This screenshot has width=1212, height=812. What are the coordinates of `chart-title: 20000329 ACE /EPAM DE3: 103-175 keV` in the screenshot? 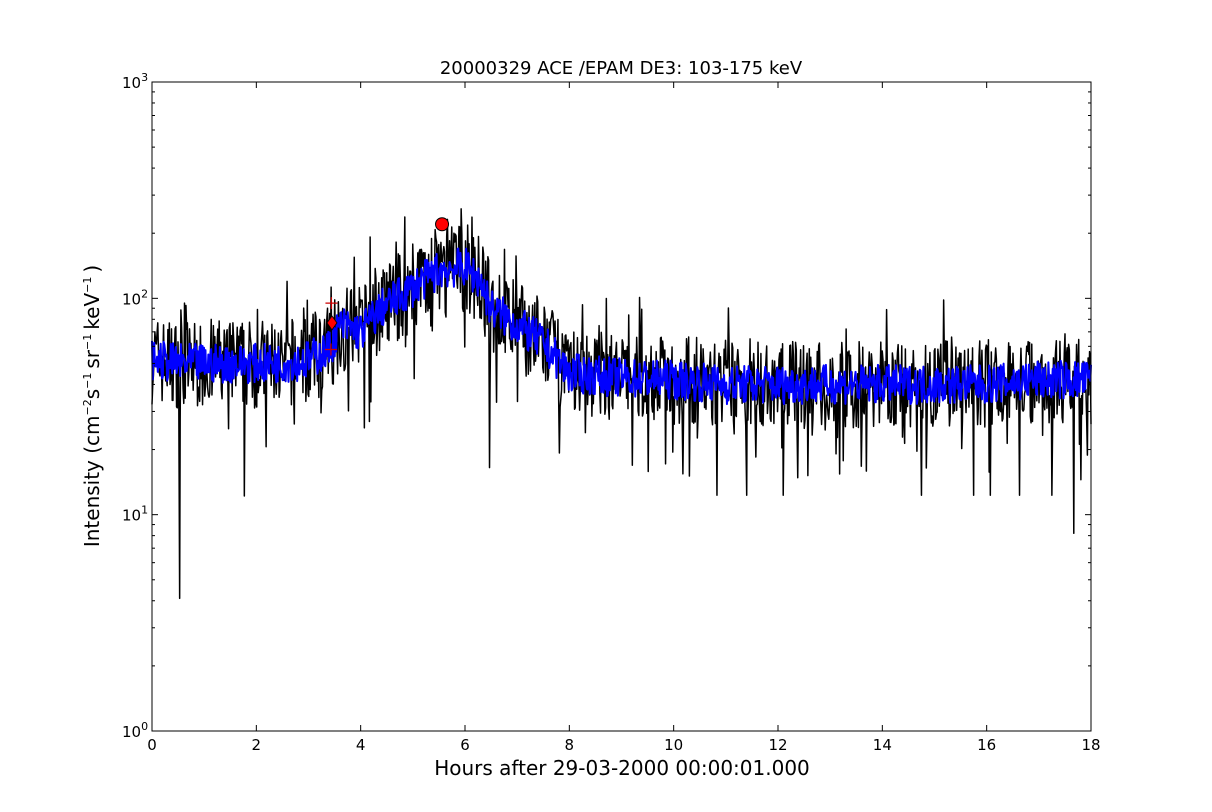 It's located at (621, 68).